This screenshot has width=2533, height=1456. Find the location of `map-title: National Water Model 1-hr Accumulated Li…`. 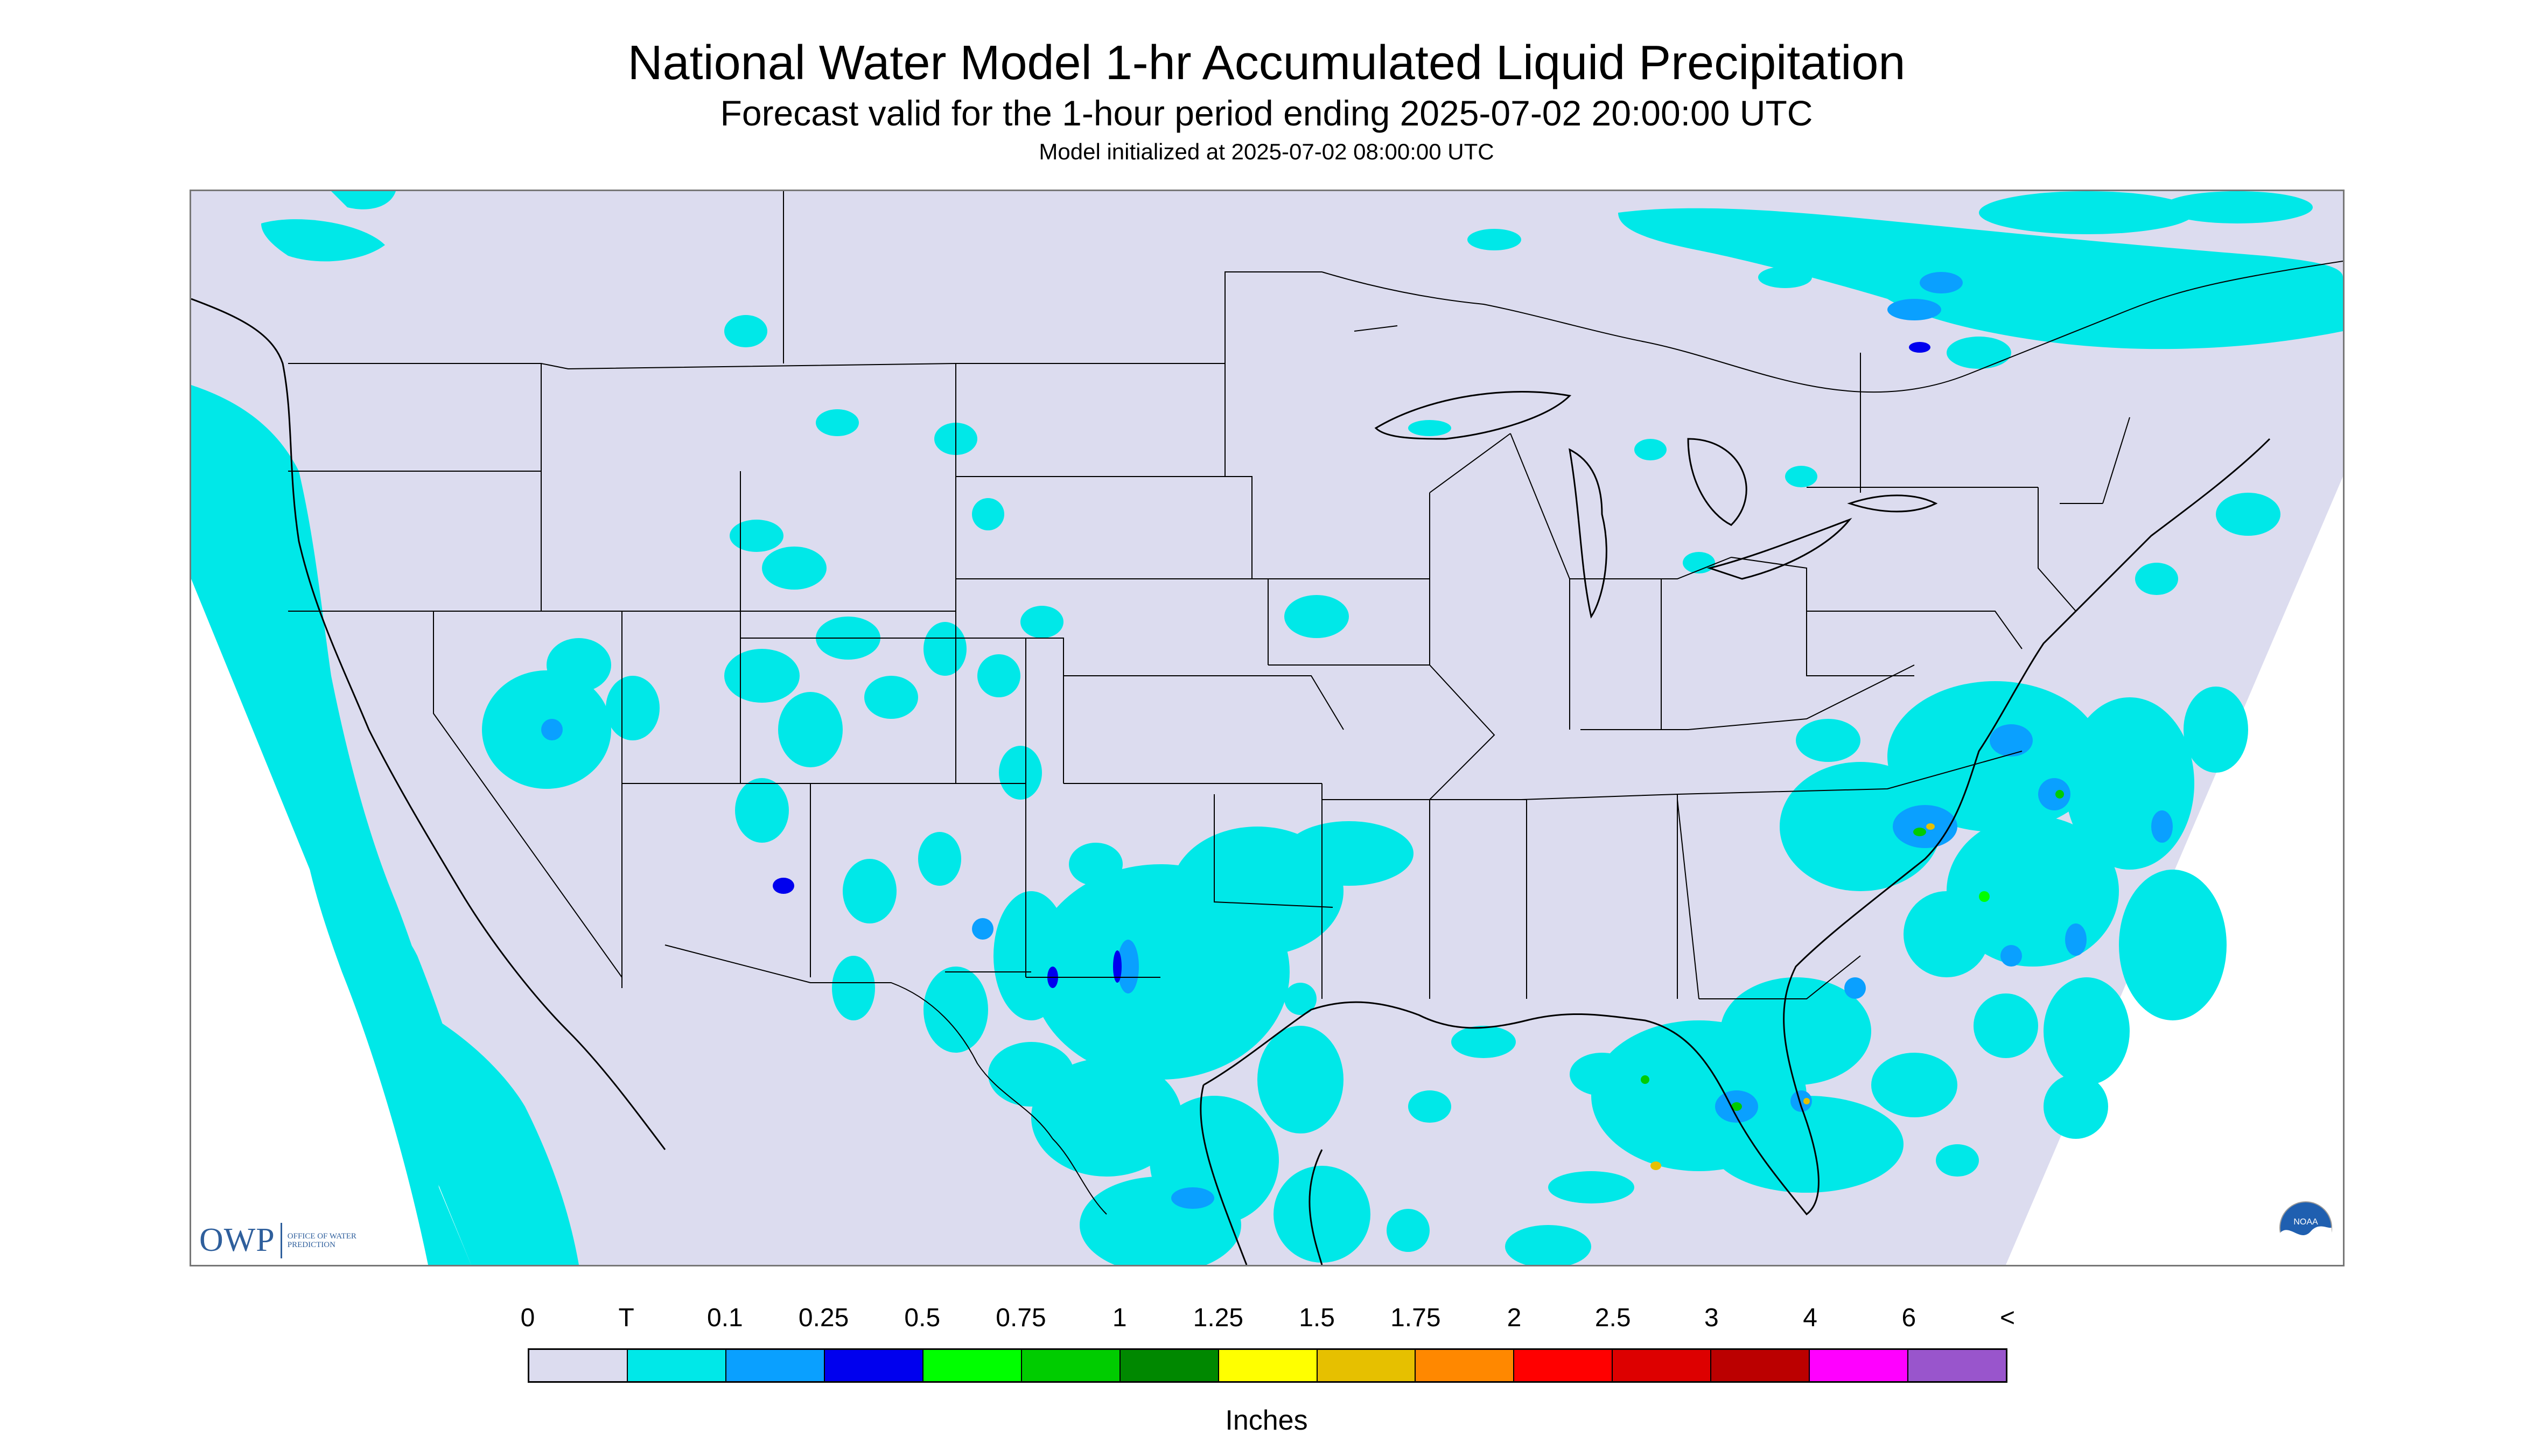

map-title: National Water Model 1-hr Accumulated Li… is located at coordinates (1266, 63).